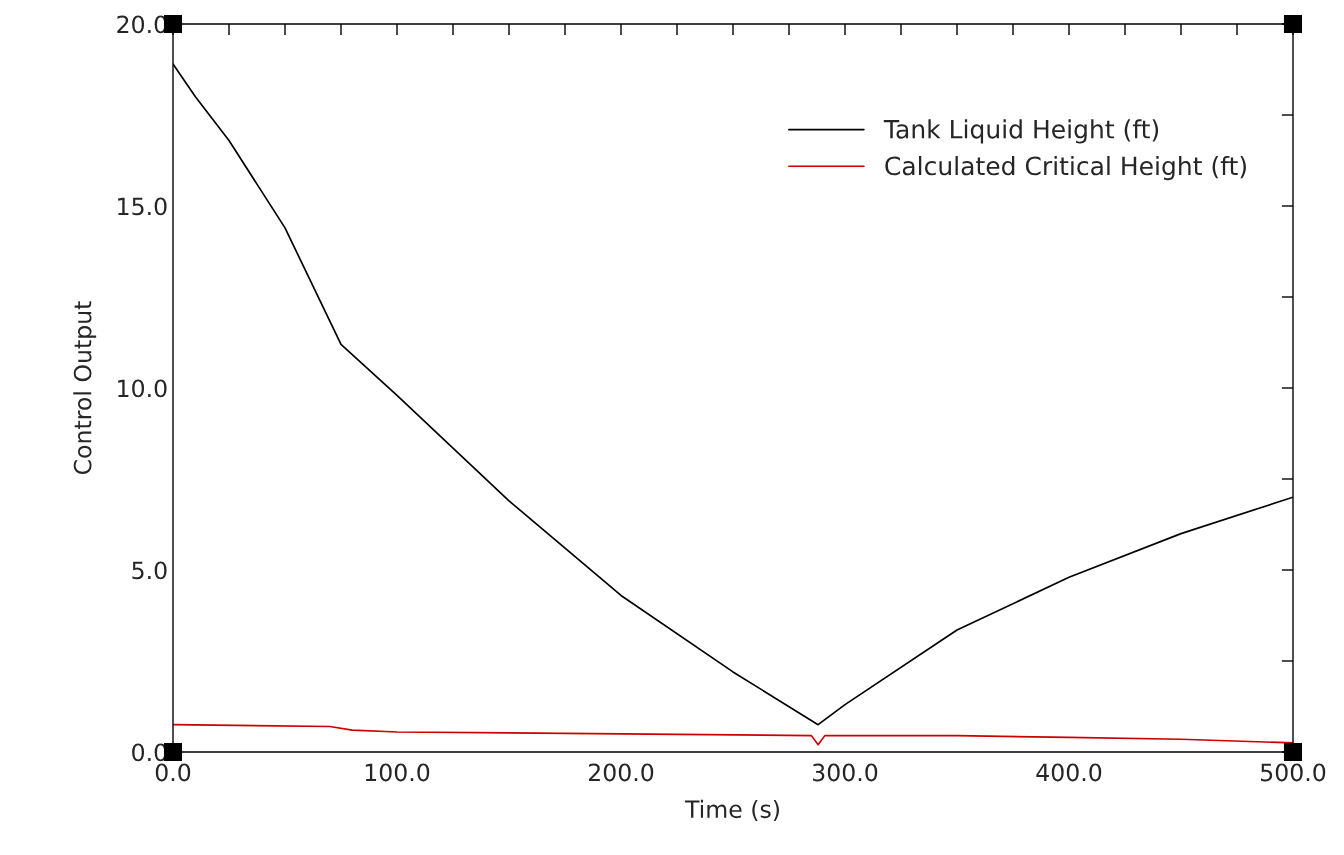 The height and width of the screenshot is (855, 1344). I want to click on legend-label: Tank Liquid Height (ft), so click(1021, 131).